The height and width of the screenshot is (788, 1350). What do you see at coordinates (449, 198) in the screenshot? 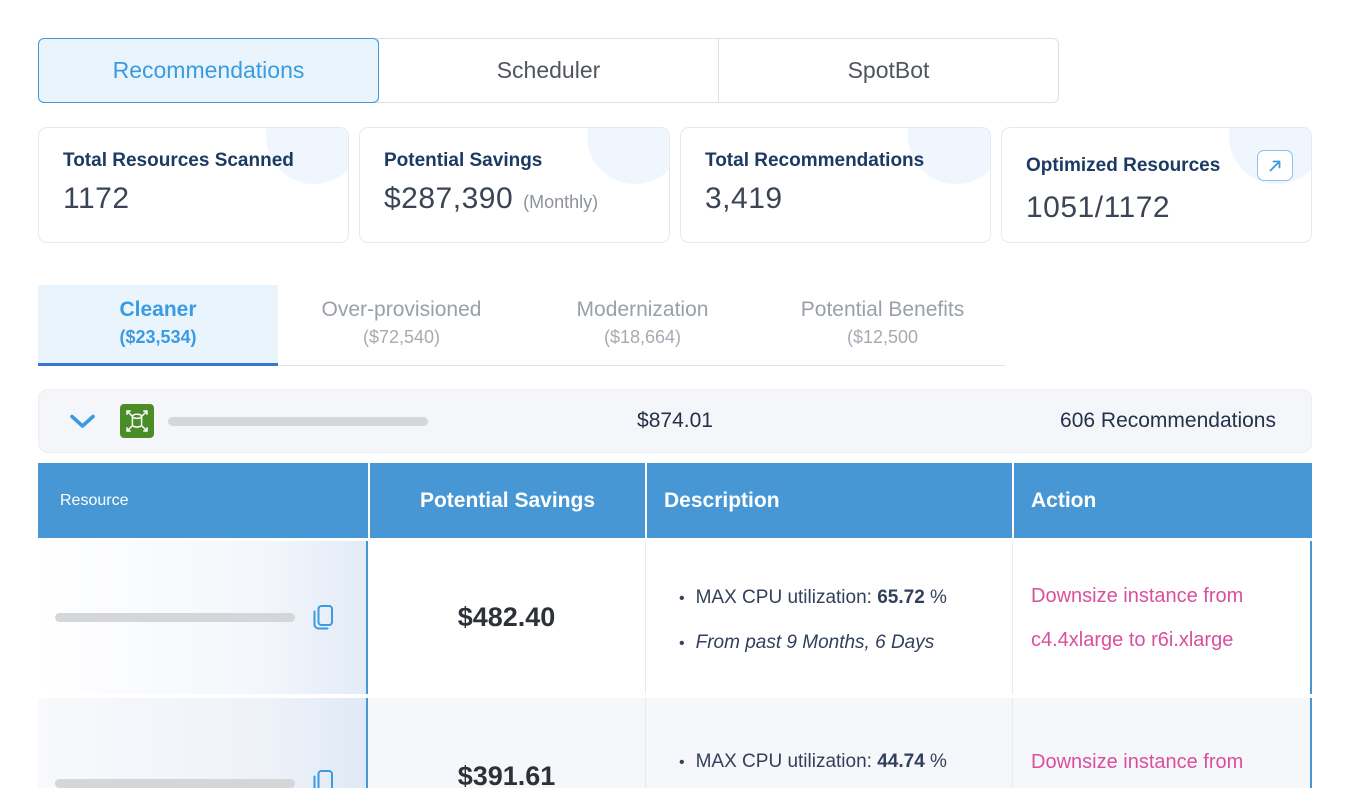
I see `card-value: $287,390` at bounding box center [449, 198].